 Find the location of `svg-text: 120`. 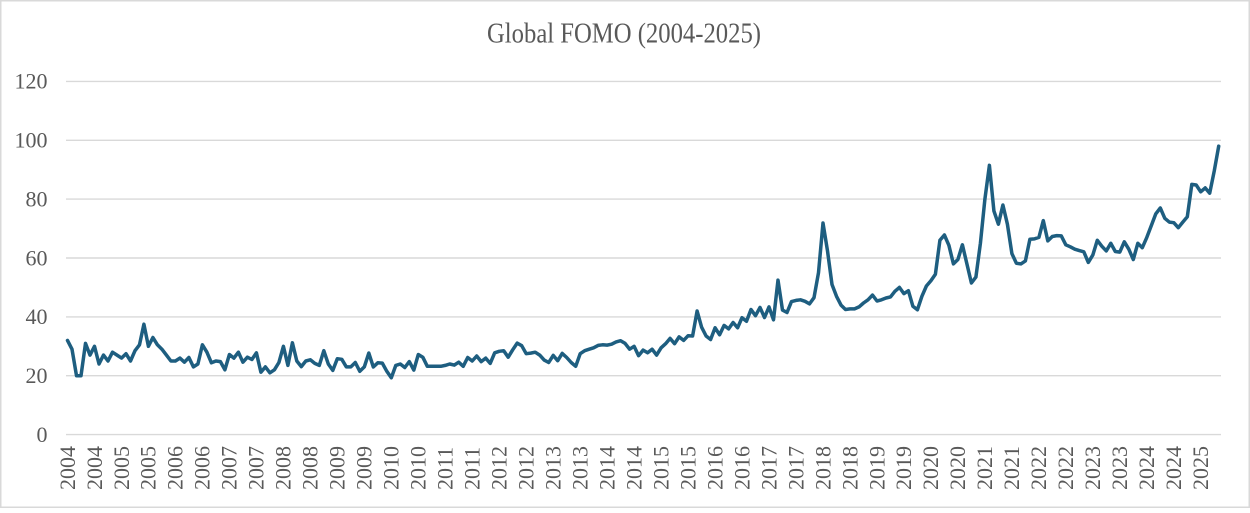

svg-text: 120 is located at coordinates (31, 81).